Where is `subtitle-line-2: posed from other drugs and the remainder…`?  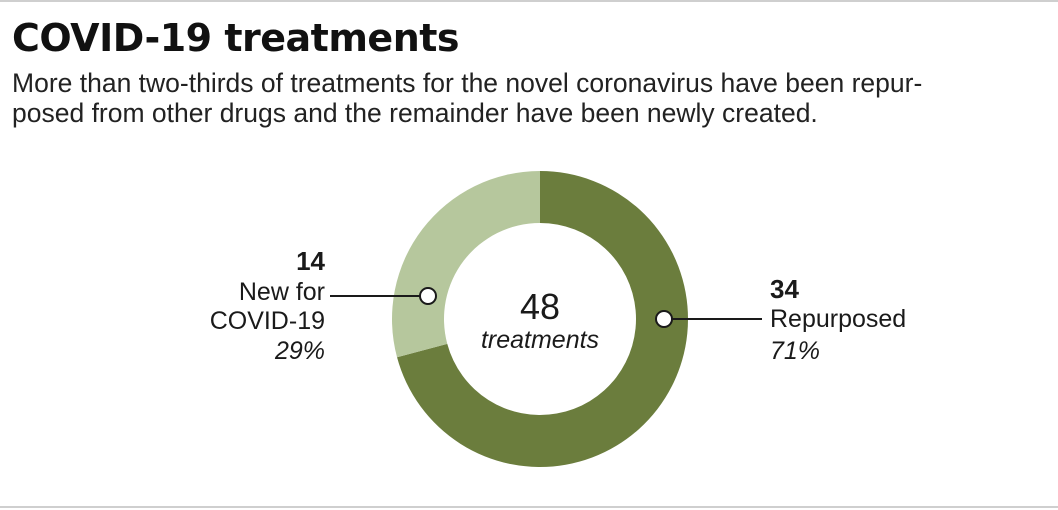 subtitle-line-2: posed from other drugs and the remainder… is located at coordinates (415, 113).